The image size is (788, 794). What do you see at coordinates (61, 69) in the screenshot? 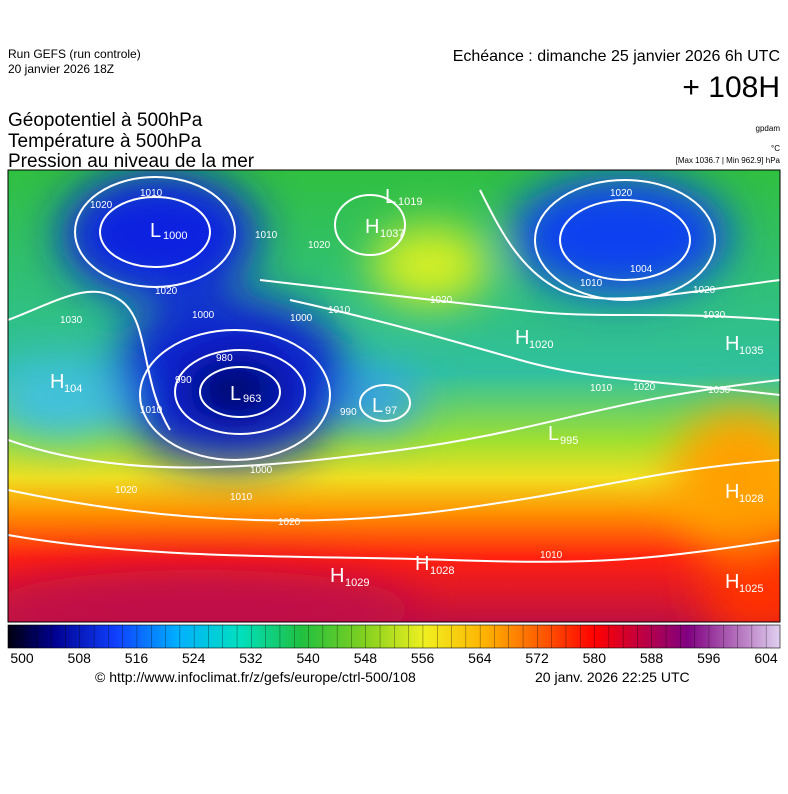
I see `run-date: 20 janvier 2026 18Z` at bounding box center [61, 69].